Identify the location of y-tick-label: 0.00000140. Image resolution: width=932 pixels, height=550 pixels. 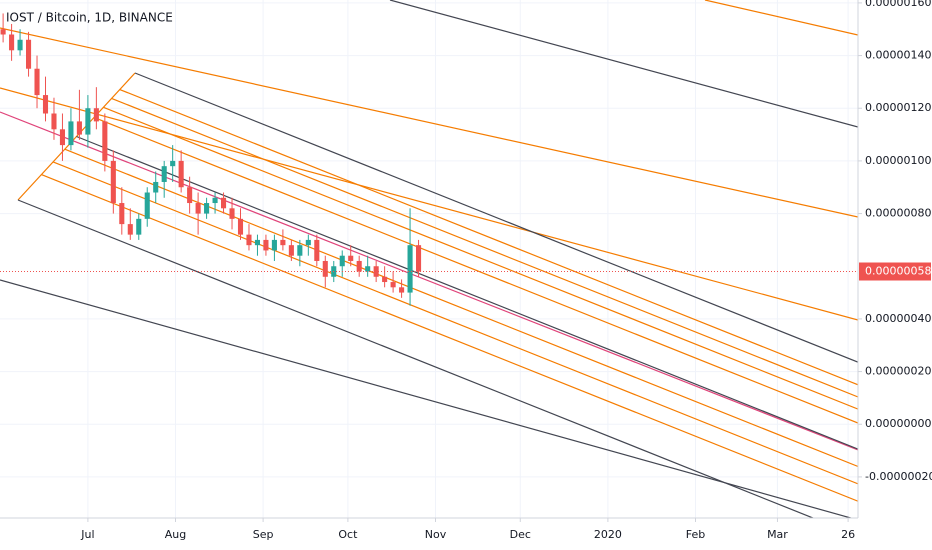
(898, 55).